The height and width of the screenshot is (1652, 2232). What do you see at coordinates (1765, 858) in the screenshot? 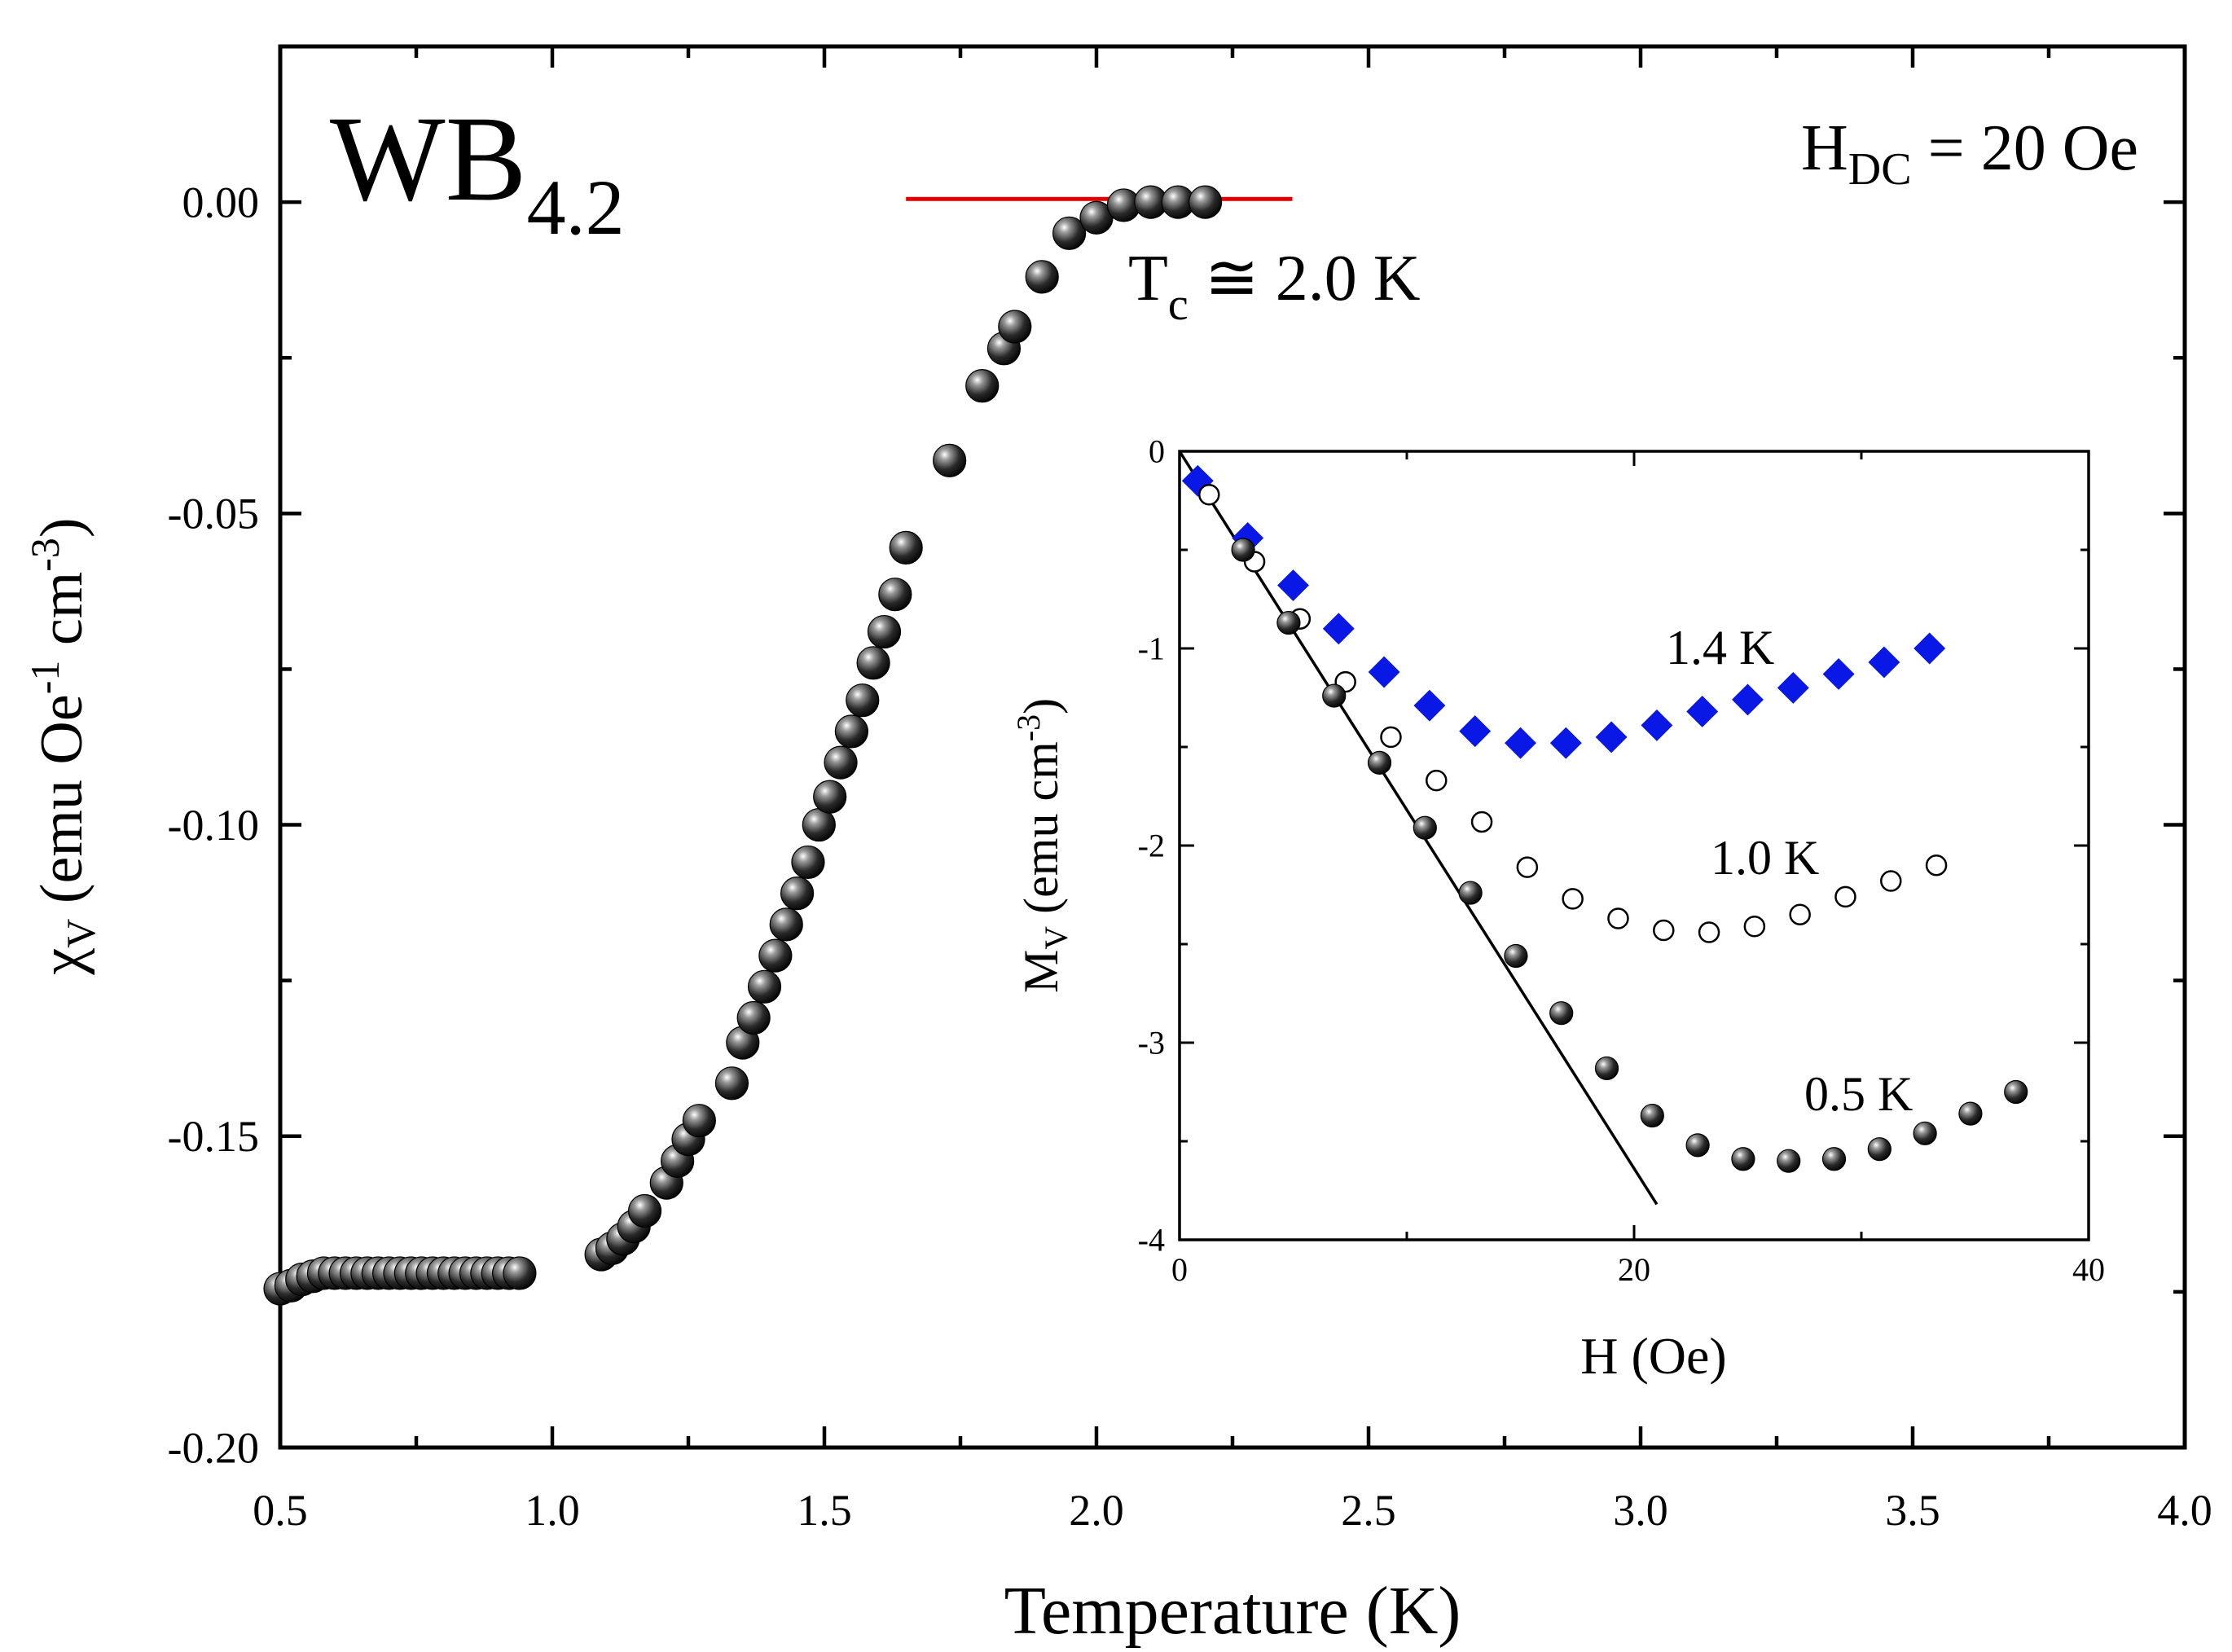
I see `series-label-1-0k: 1.0 K` at bounding box center [1765, 858].